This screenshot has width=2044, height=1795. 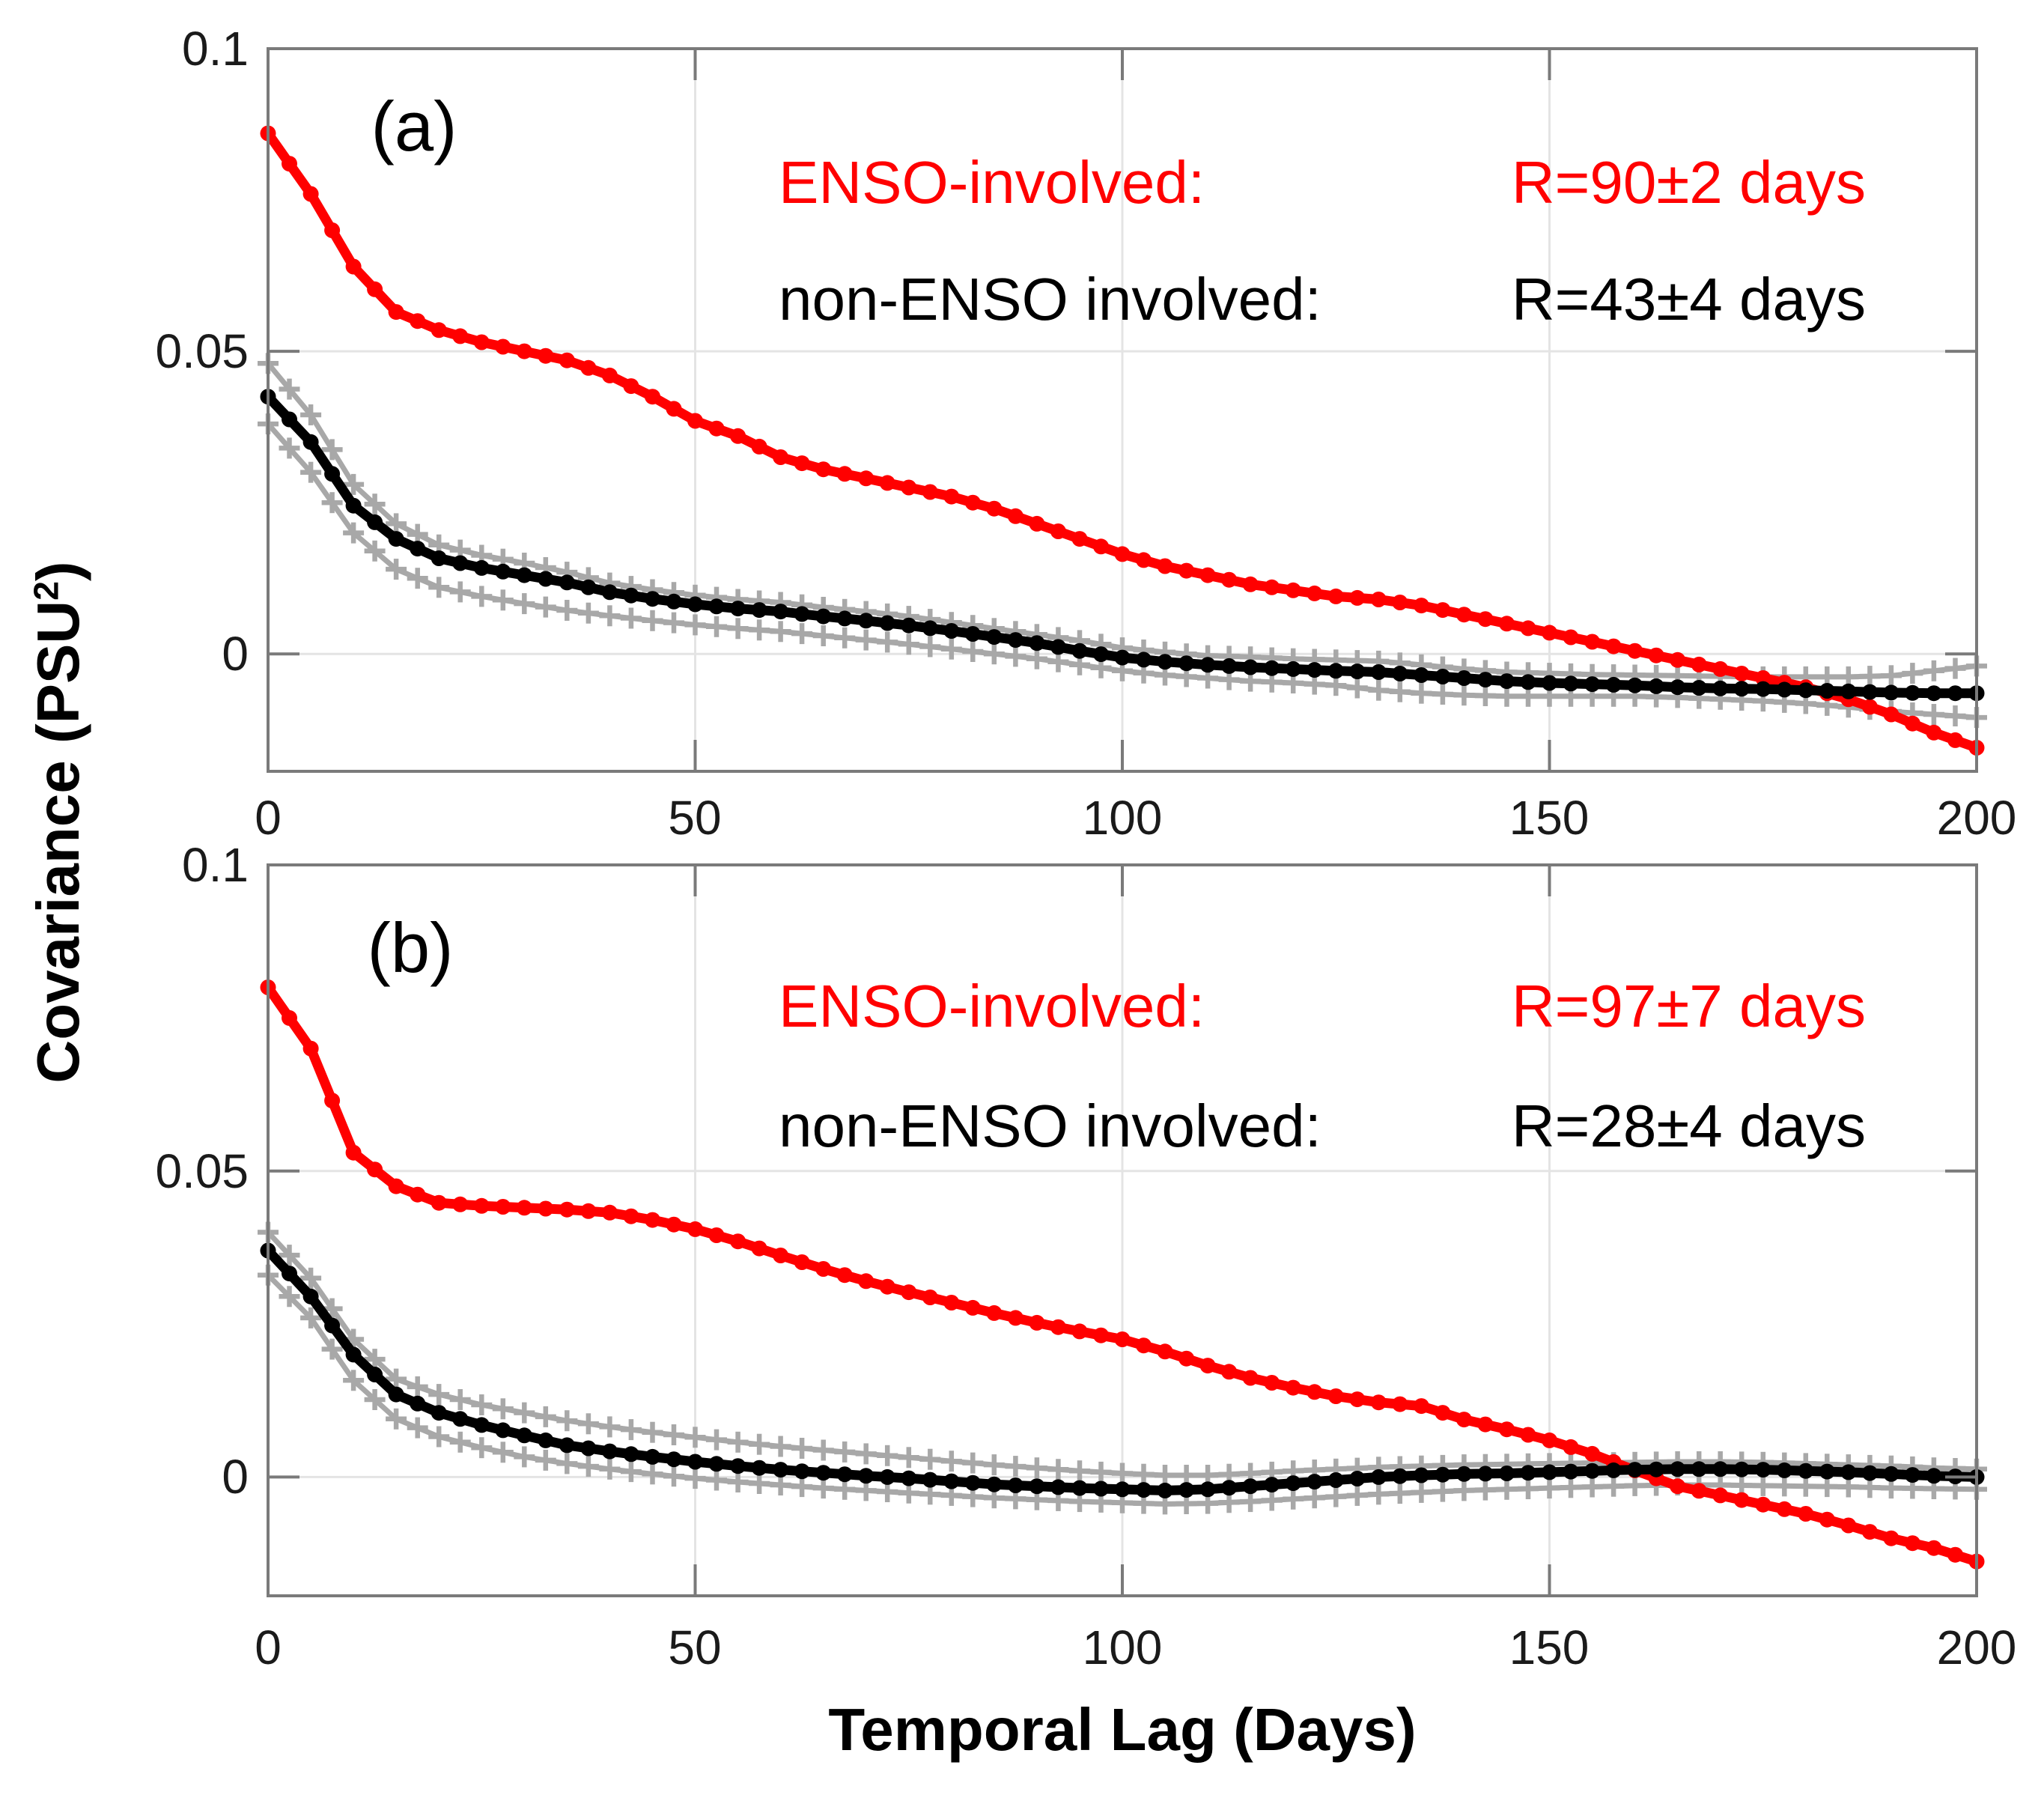 I want to click on panel-b-ytick-0: 0, so click(x=236, y=1477).